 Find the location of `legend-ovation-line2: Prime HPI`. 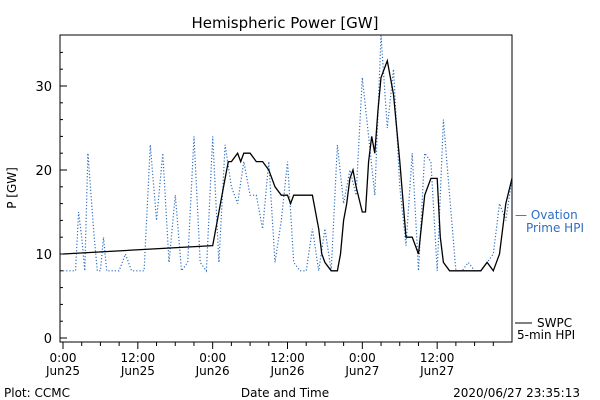

legend-ovation-line2: Prime HPI is located at coordinates (555, 228).